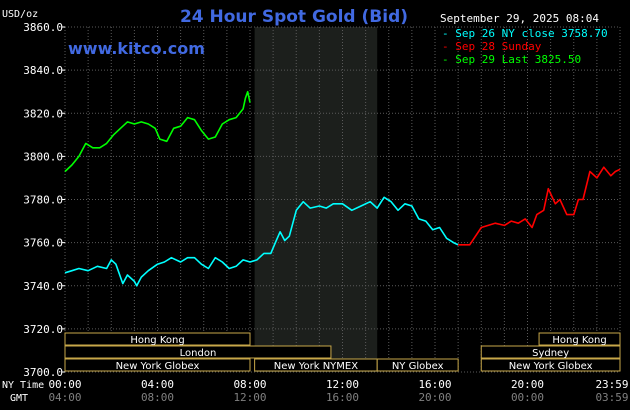 The image size is (630, 410). What do you see at coordinates (43, 200) in the screenshot?
I see `y-tick-label: 3780.0` at bounding box center [43, 200].